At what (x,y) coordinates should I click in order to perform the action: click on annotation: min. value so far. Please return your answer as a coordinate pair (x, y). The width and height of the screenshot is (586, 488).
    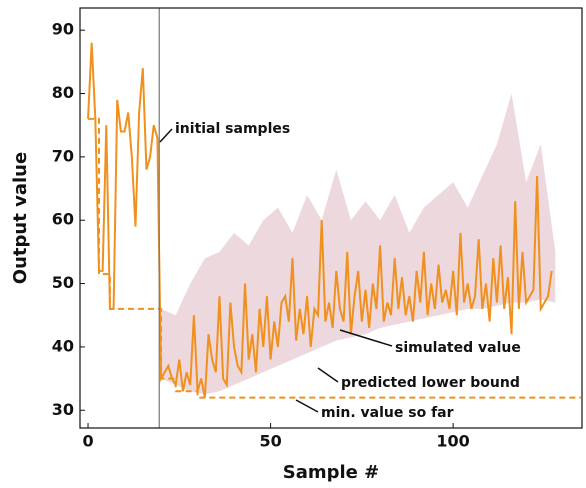
    Looking at the image, I should click on (387, 413).